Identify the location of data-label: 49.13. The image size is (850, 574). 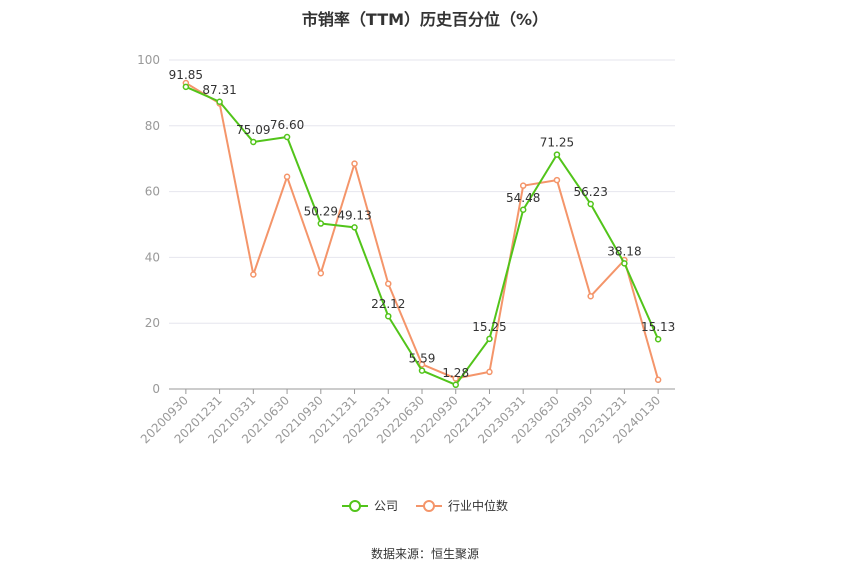
(354, 215).